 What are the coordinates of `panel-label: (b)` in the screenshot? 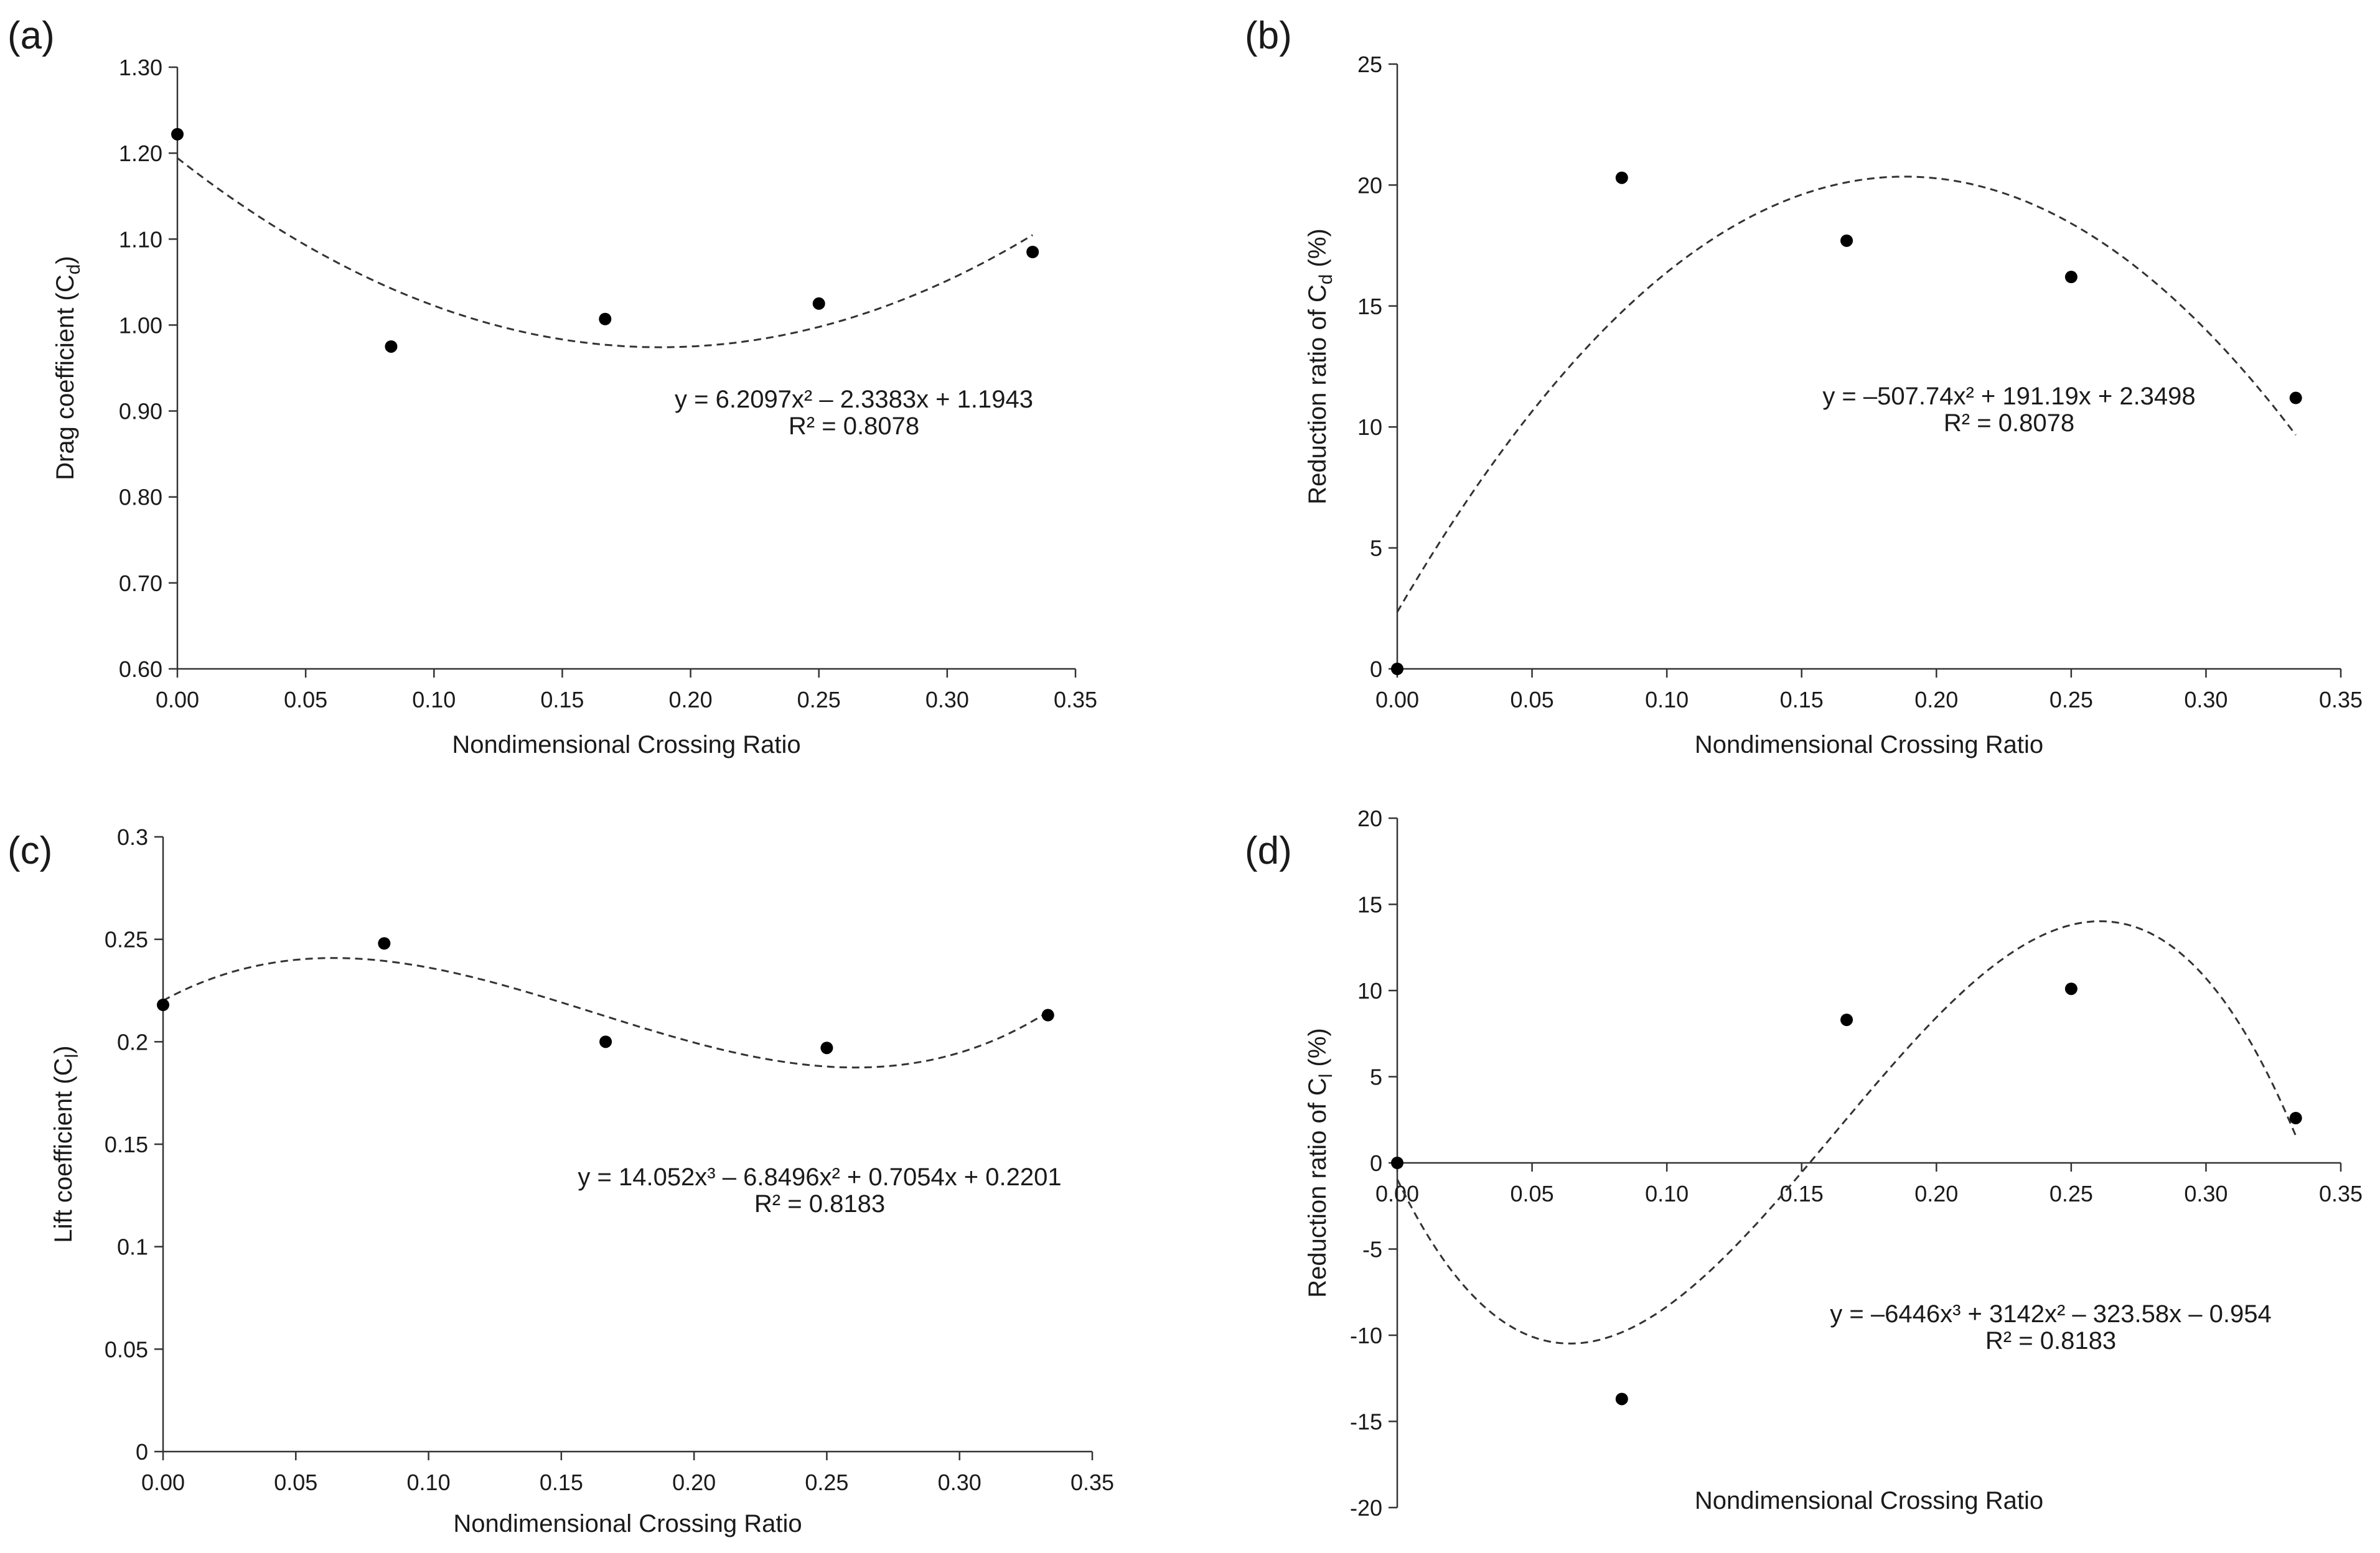 It's located at (1268, 35).